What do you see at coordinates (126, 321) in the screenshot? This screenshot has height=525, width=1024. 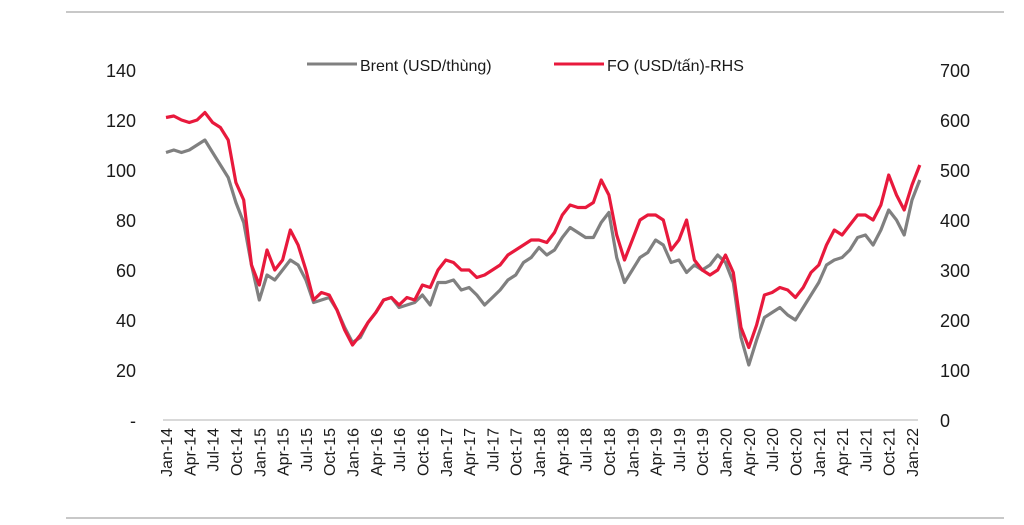 I see `y-tick-left: 40` at bounding box center [126, 321].